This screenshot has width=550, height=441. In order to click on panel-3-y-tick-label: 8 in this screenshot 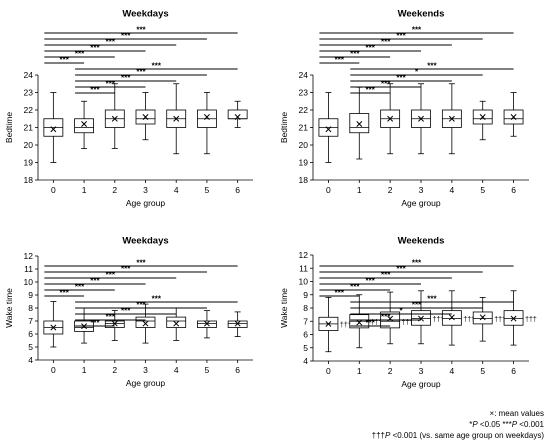, I will do `click(30, 308)`.